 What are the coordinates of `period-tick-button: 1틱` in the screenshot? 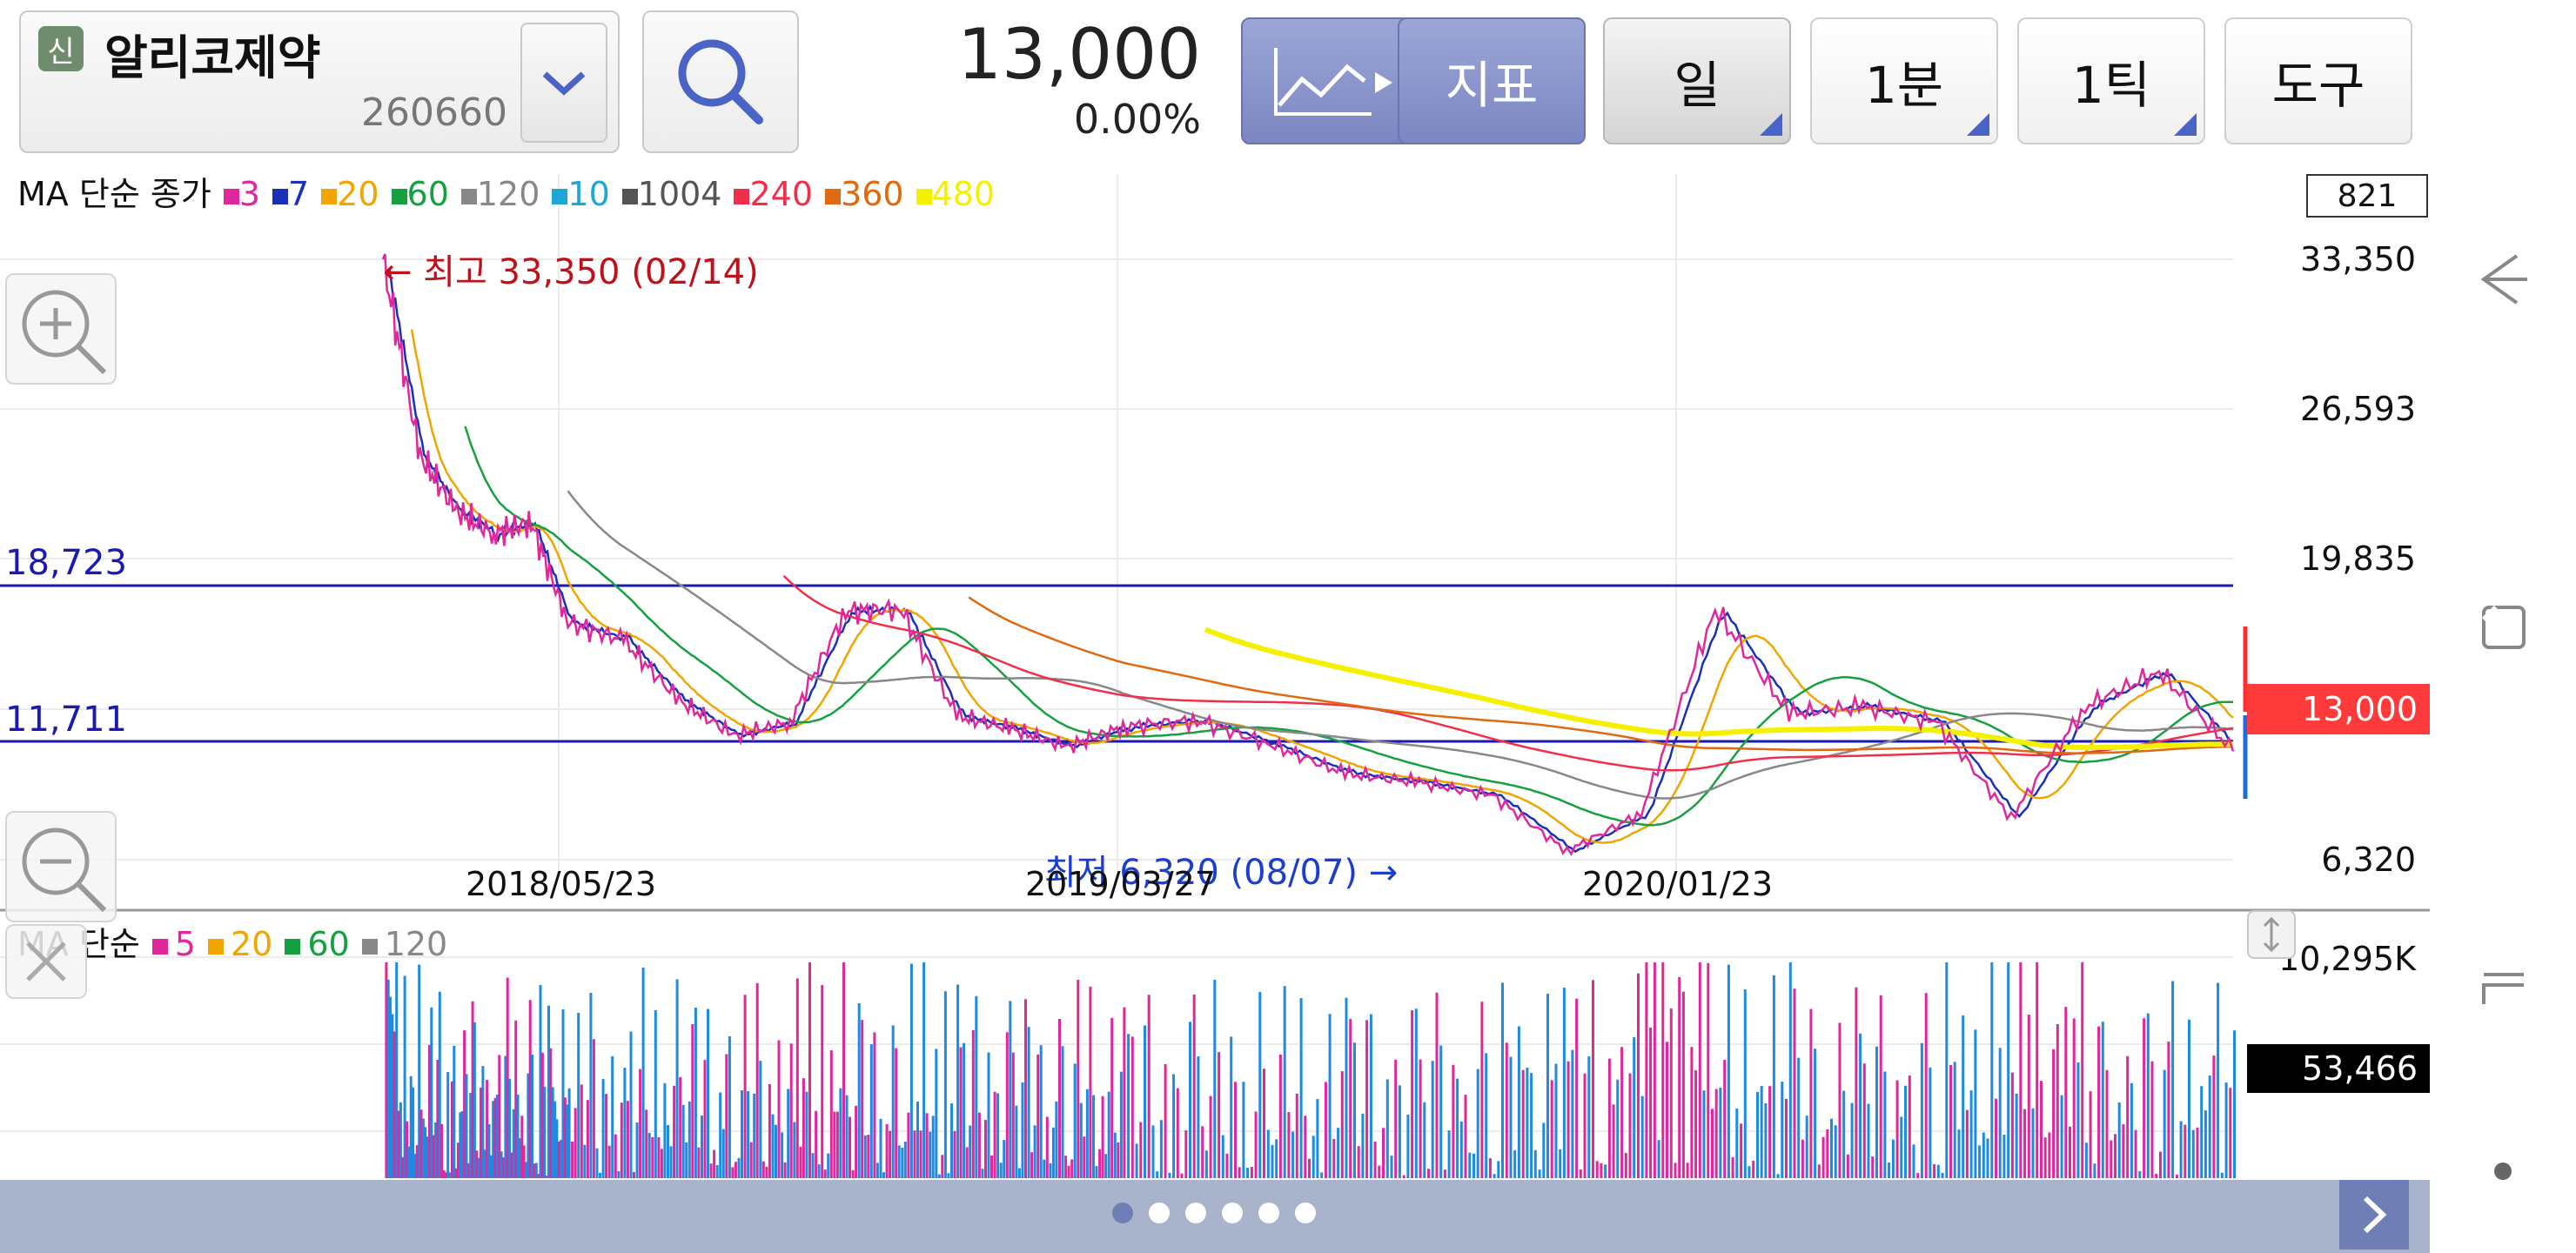 It's located at (2111, 80).